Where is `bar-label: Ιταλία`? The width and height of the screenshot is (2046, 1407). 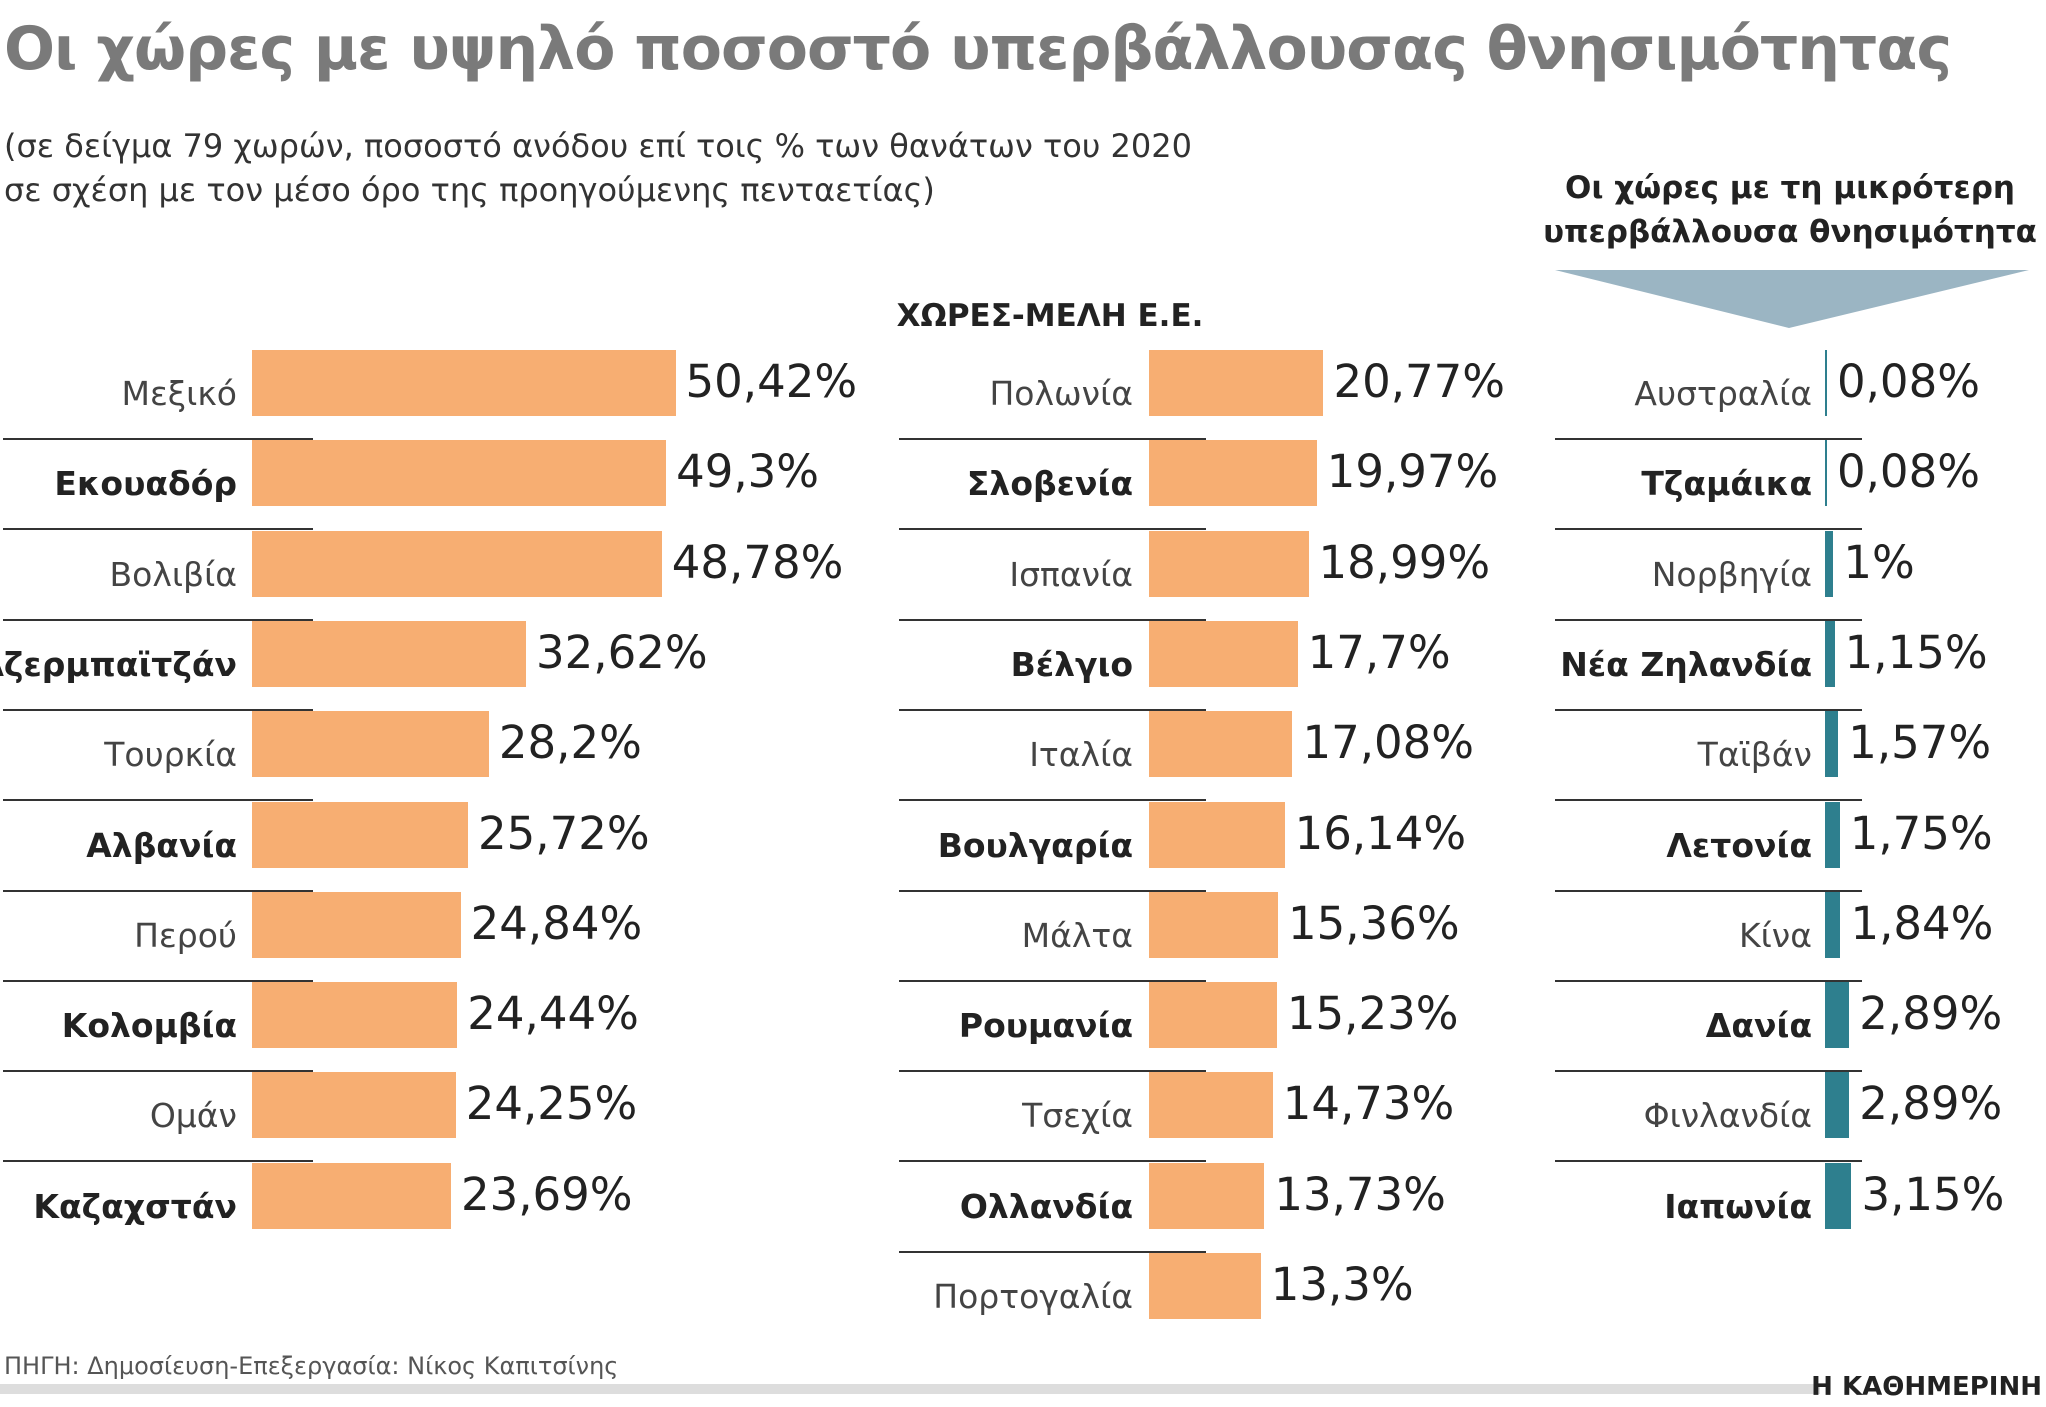 bar-label: Ιταλία is located at coordinates (1081, 755).